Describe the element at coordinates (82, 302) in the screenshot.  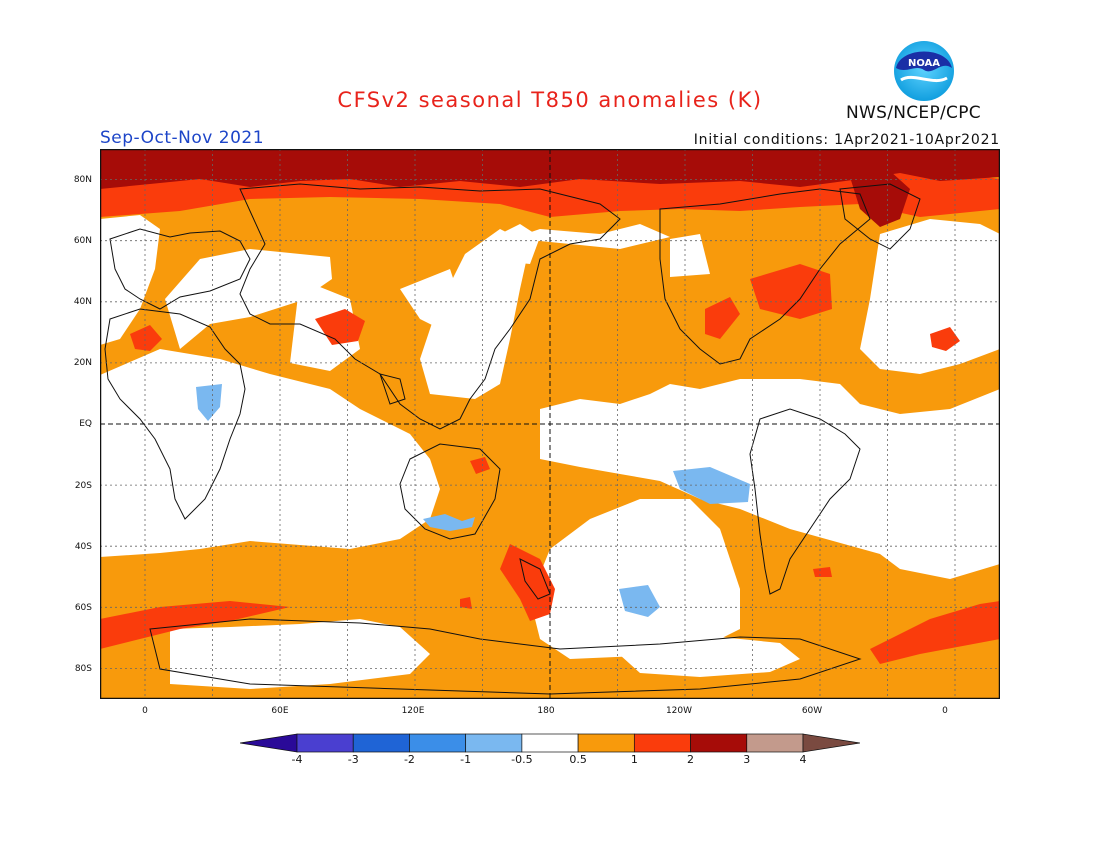
I see `lat-label: 40N` at that location.